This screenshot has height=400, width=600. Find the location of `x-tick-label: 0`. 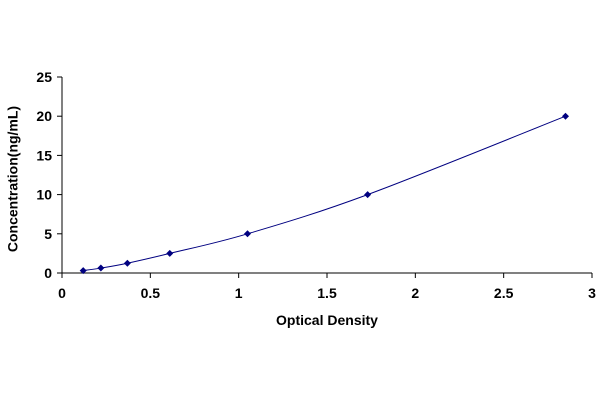

x-tick-label: 0 is located at coordinates (62, 293).